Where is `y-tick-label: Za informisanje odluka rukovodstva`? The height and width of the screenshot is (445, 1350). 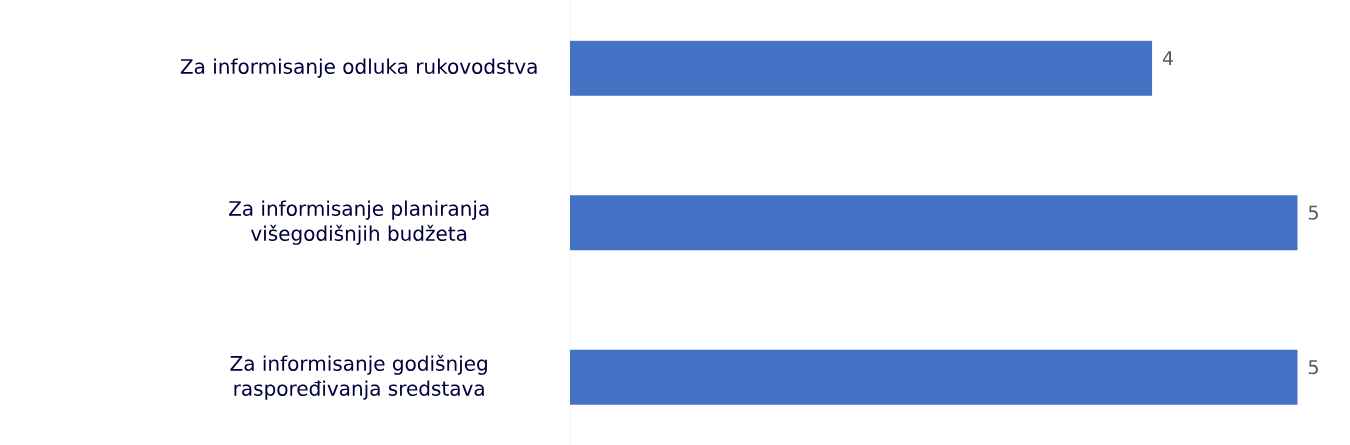 y-tick-label: Za informisanje odluka rukovodstva is located at coordinates (358, 68).